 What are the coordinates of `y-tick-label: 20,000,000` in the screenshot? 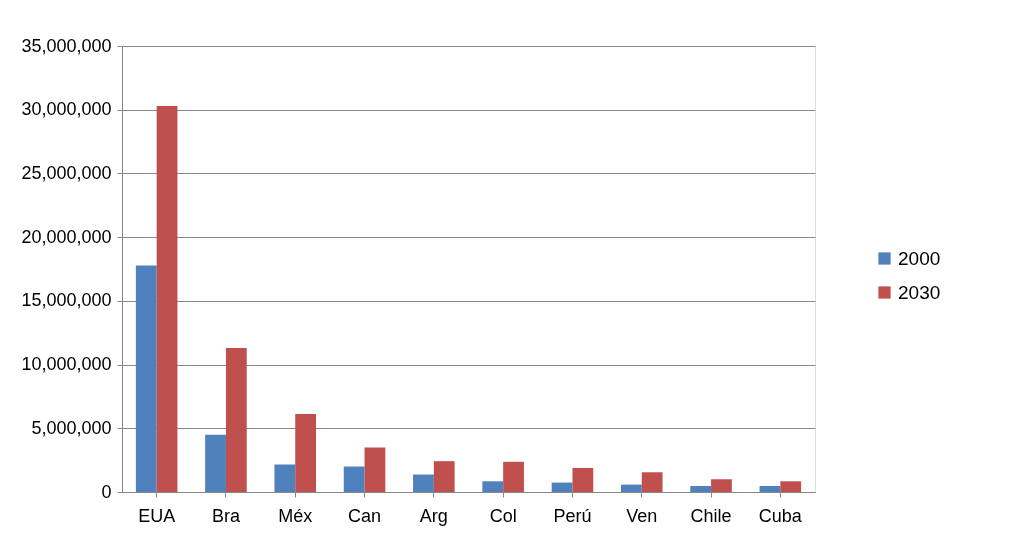 It's located at (66, 236).